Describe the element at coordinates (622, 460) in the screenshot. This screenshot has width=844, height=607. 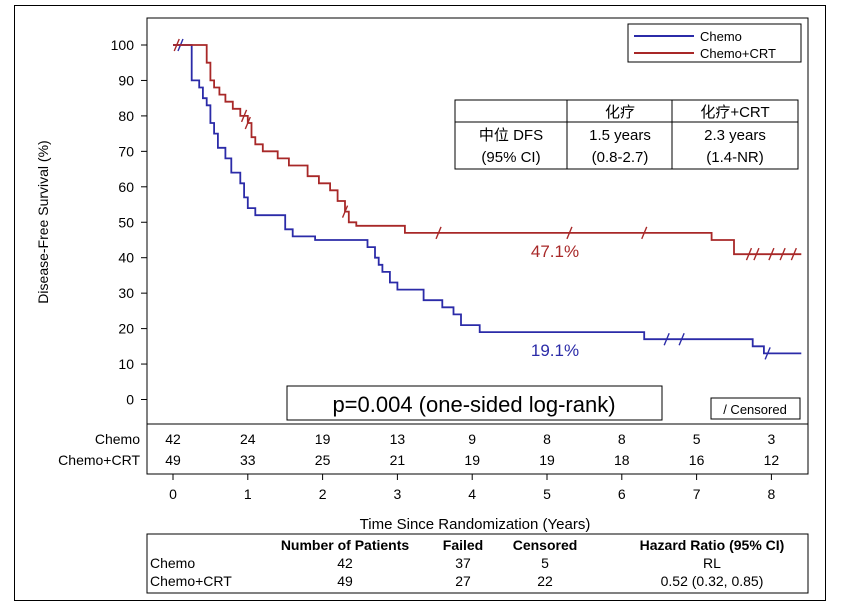
I see `risk-count: 18` at that location.